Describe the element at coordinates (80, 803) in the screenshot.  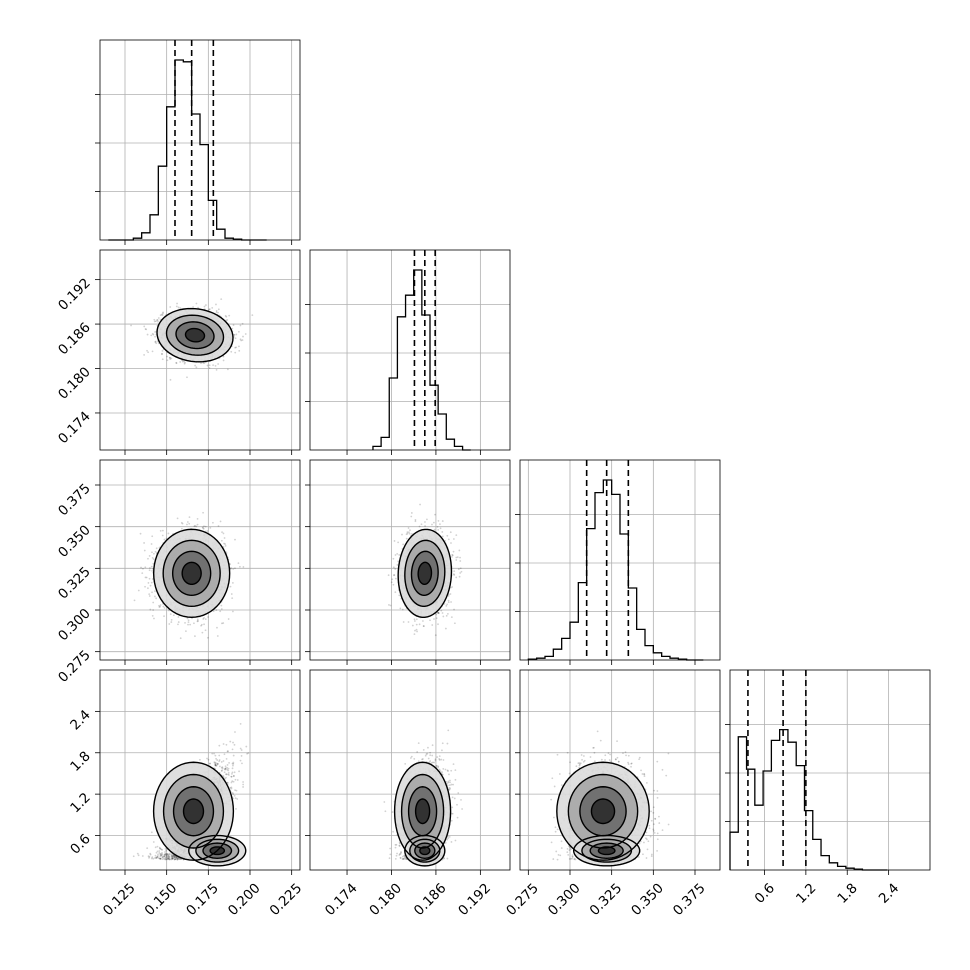
I see `y-tick-label: 1.2` at that location.